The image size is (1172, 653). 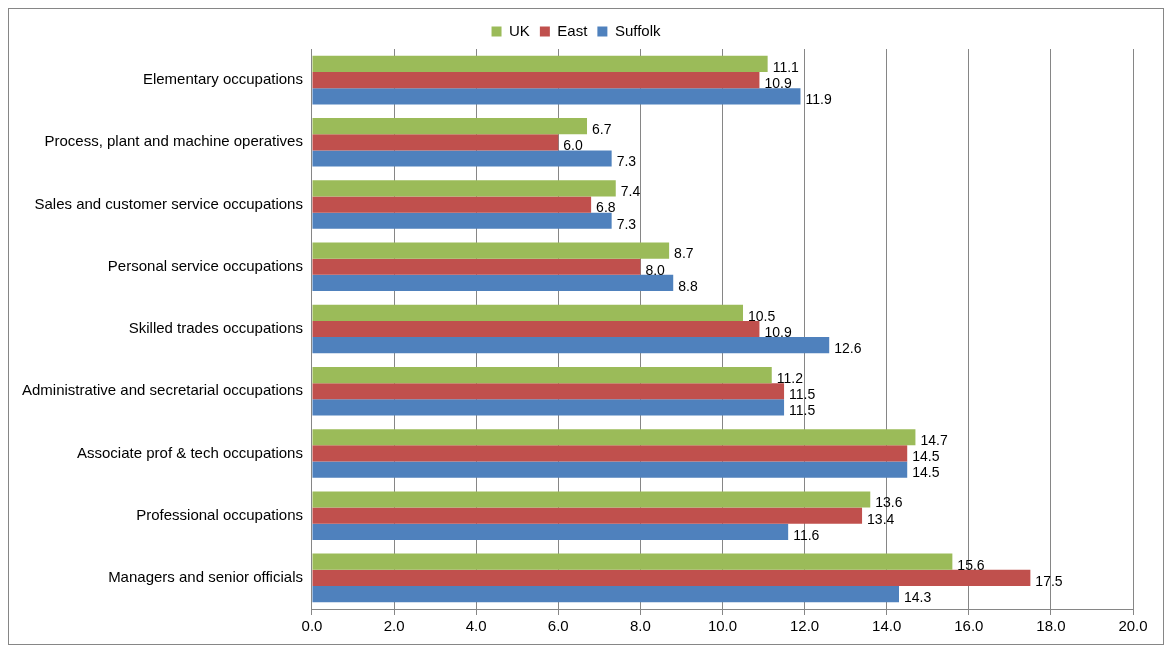 I want to click on data-label: 14.7, so click(x=934, y=440).